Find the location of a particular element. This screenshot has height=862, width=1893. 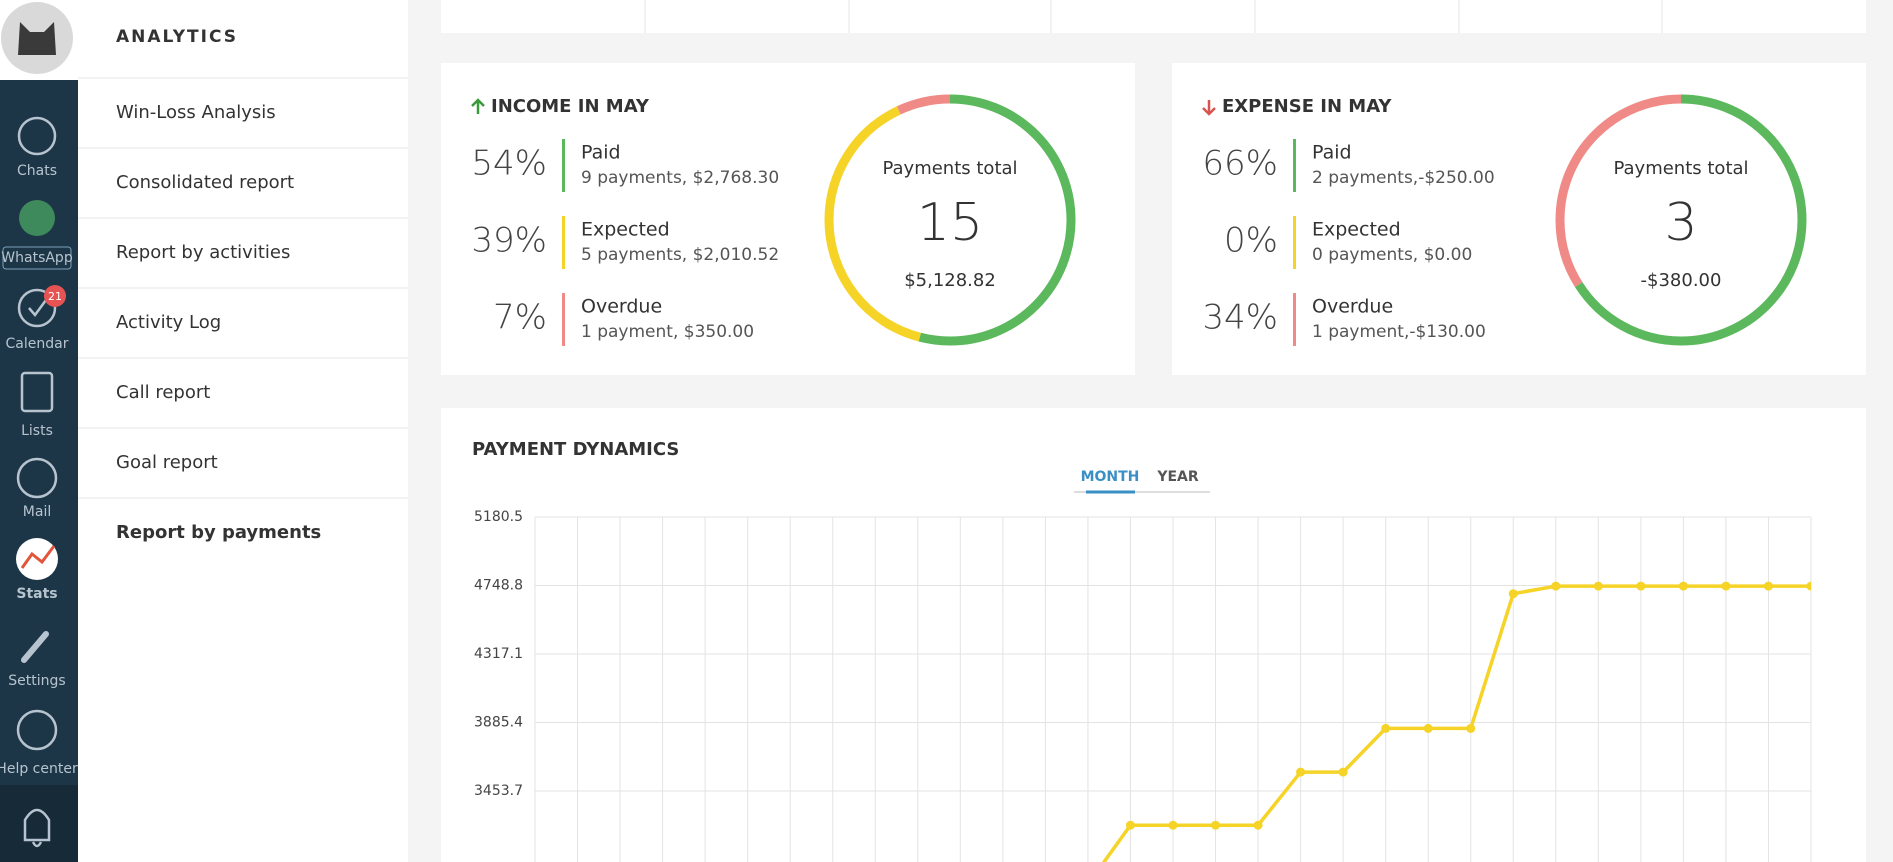

sidebar is located at coordinates (39, 431).